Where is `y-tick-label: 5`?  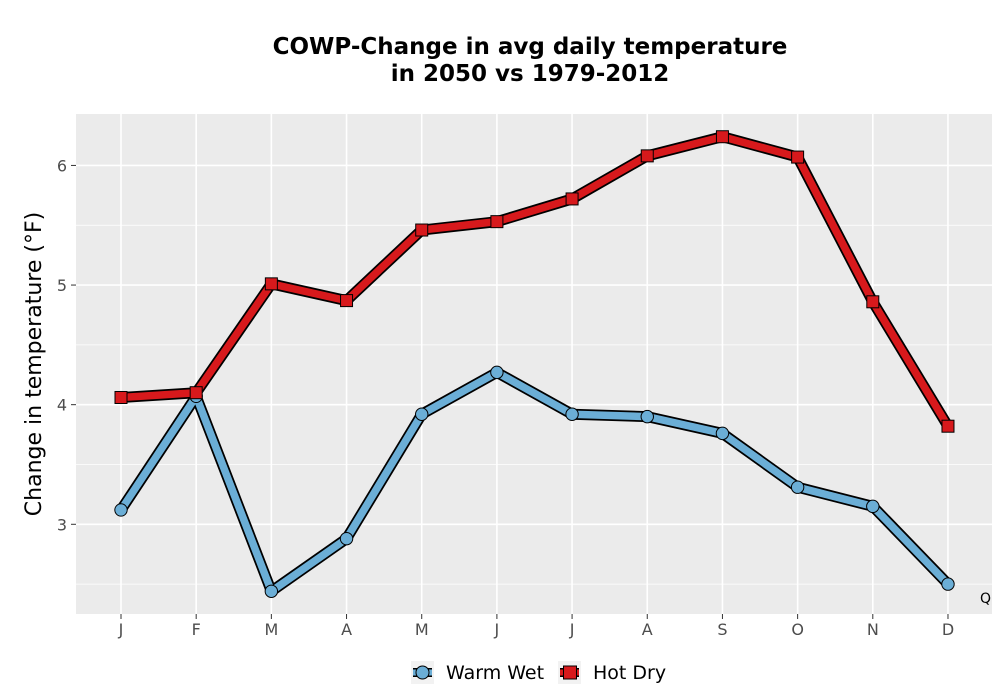
y-tick-label: 5 is located at coordinates (62, 285).